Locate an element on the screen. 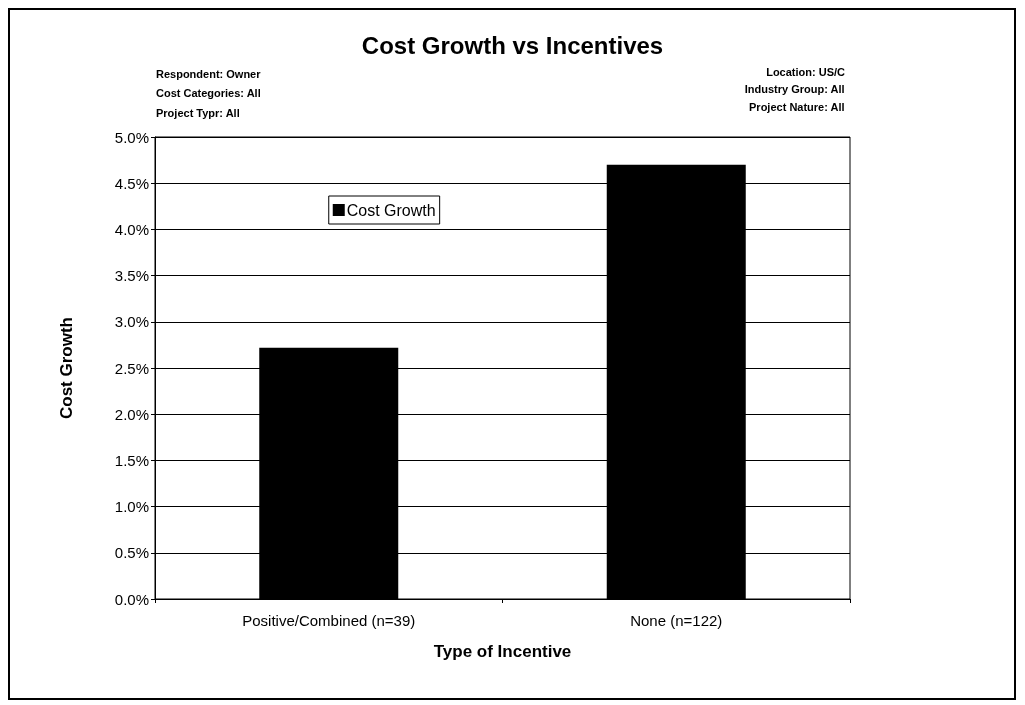  y-tick-label: 0.0% is located at coordinates (131, 599).